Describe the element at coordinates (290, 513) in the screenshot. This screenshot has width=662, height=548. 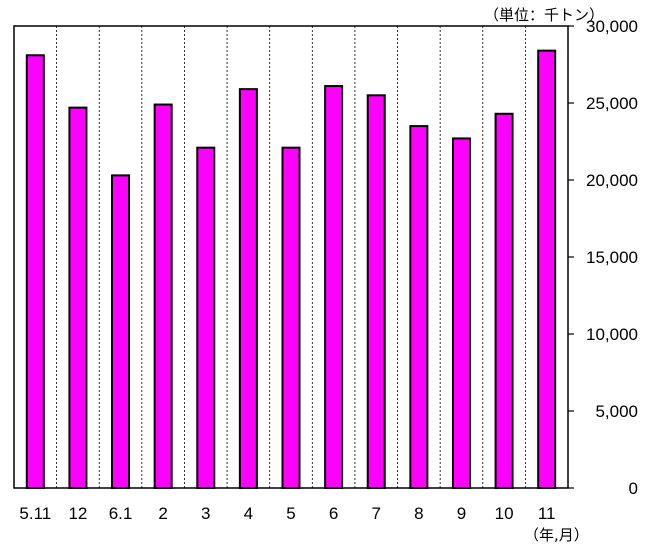
I see `x-axis-tick-label: 5` at that location.